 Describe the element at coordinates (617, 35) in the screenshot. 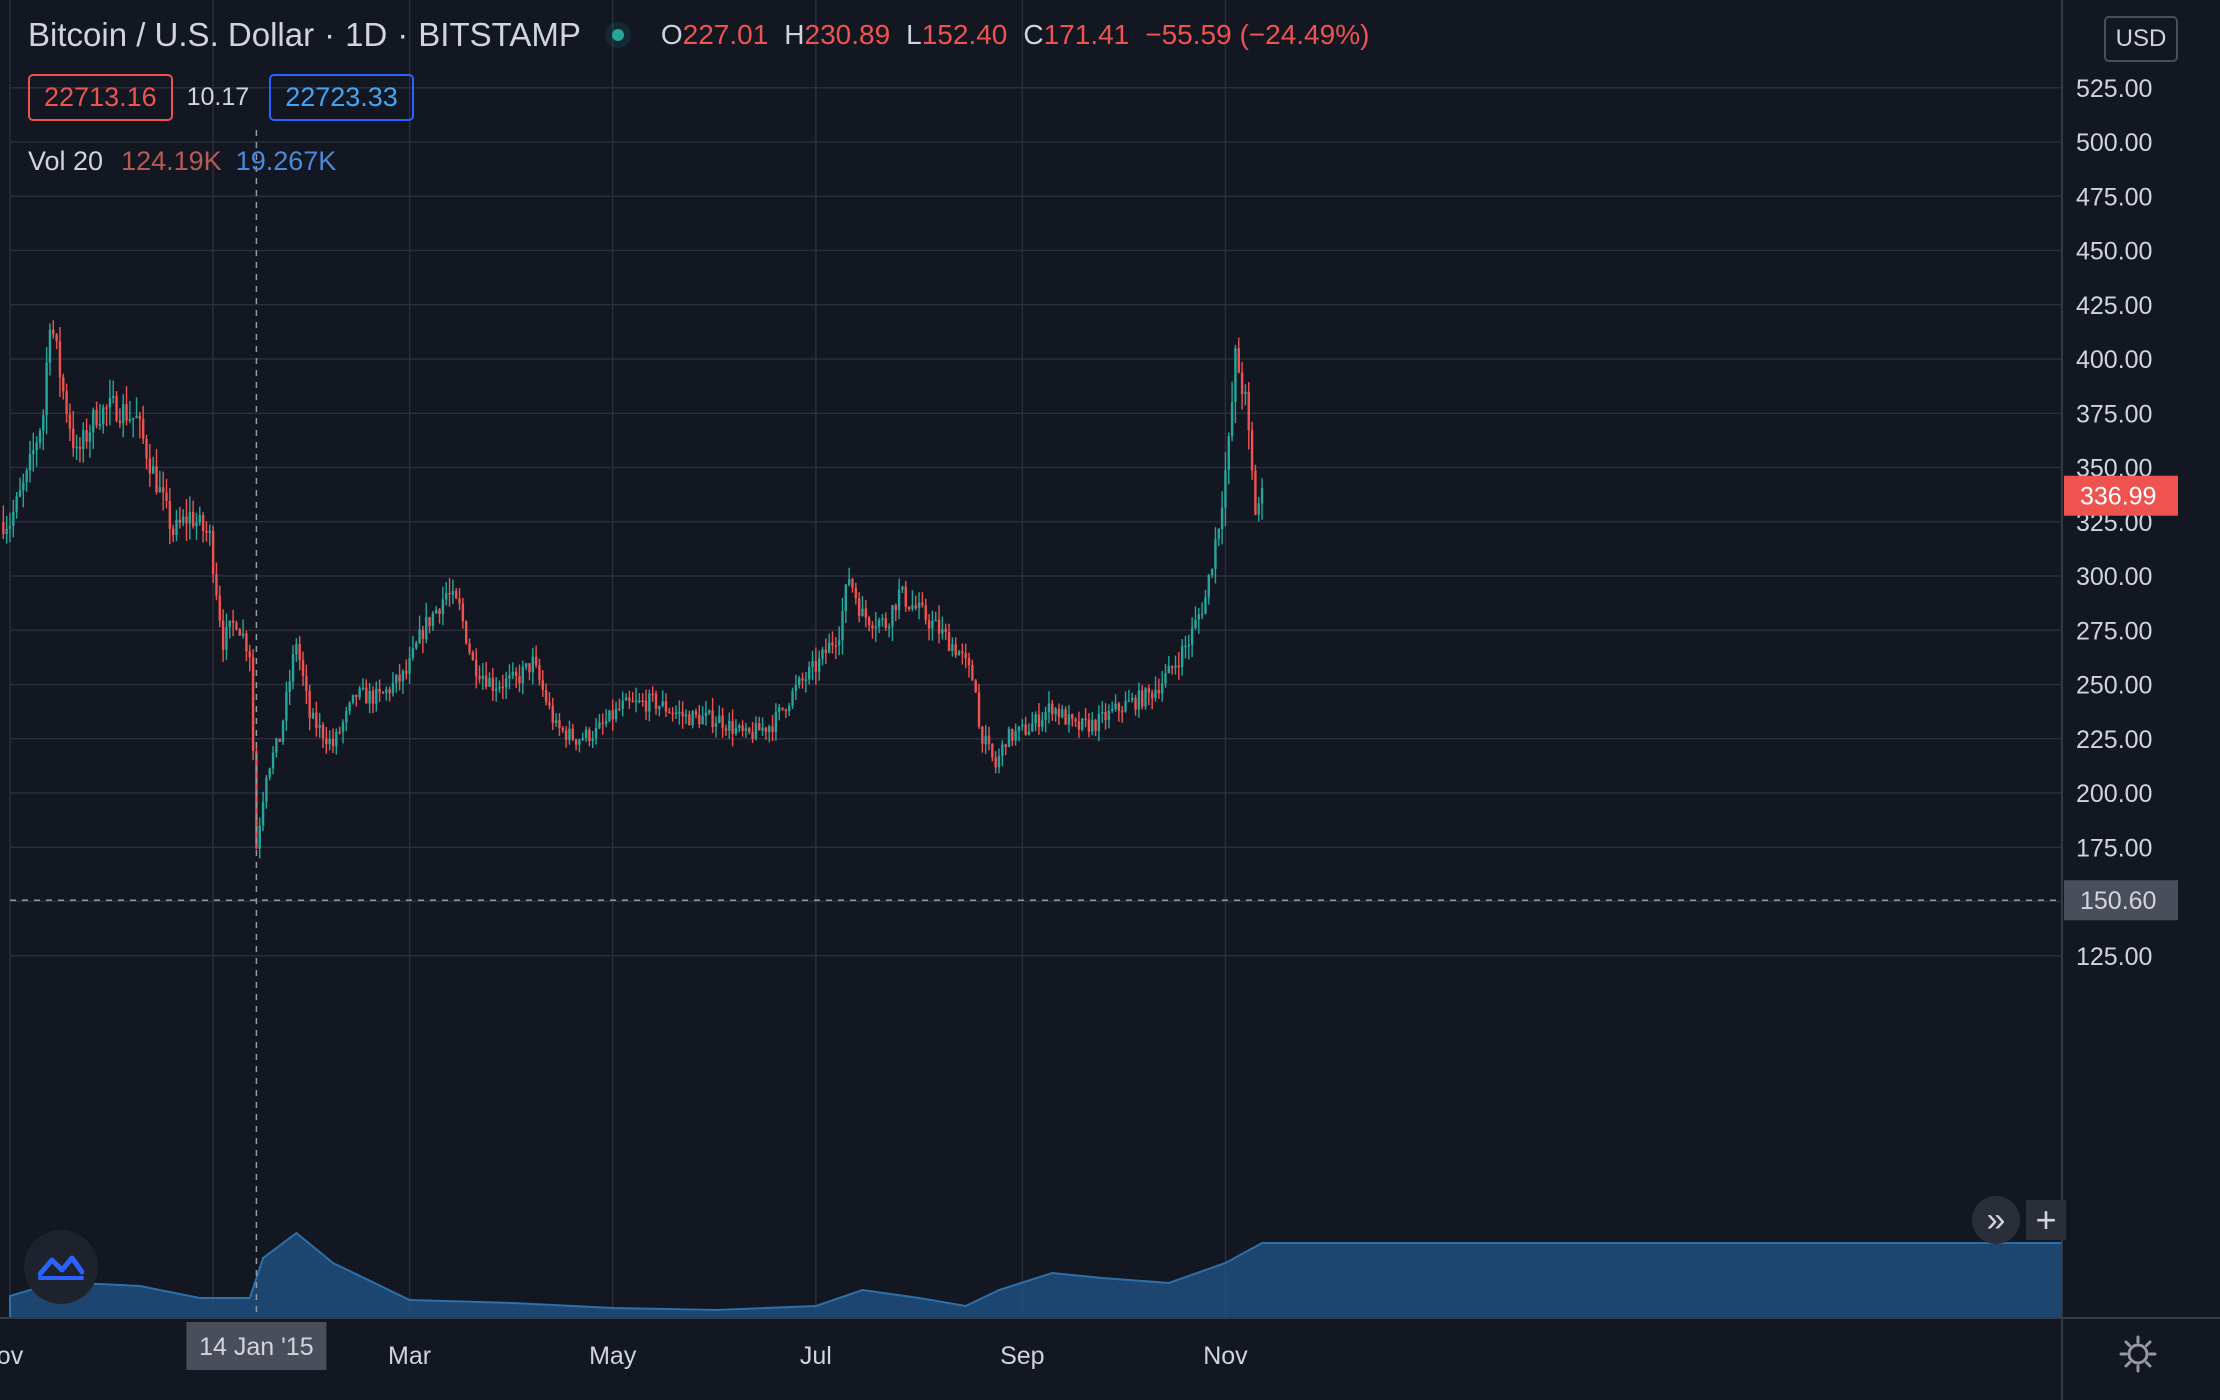

I see `market-status-icon` at that location.